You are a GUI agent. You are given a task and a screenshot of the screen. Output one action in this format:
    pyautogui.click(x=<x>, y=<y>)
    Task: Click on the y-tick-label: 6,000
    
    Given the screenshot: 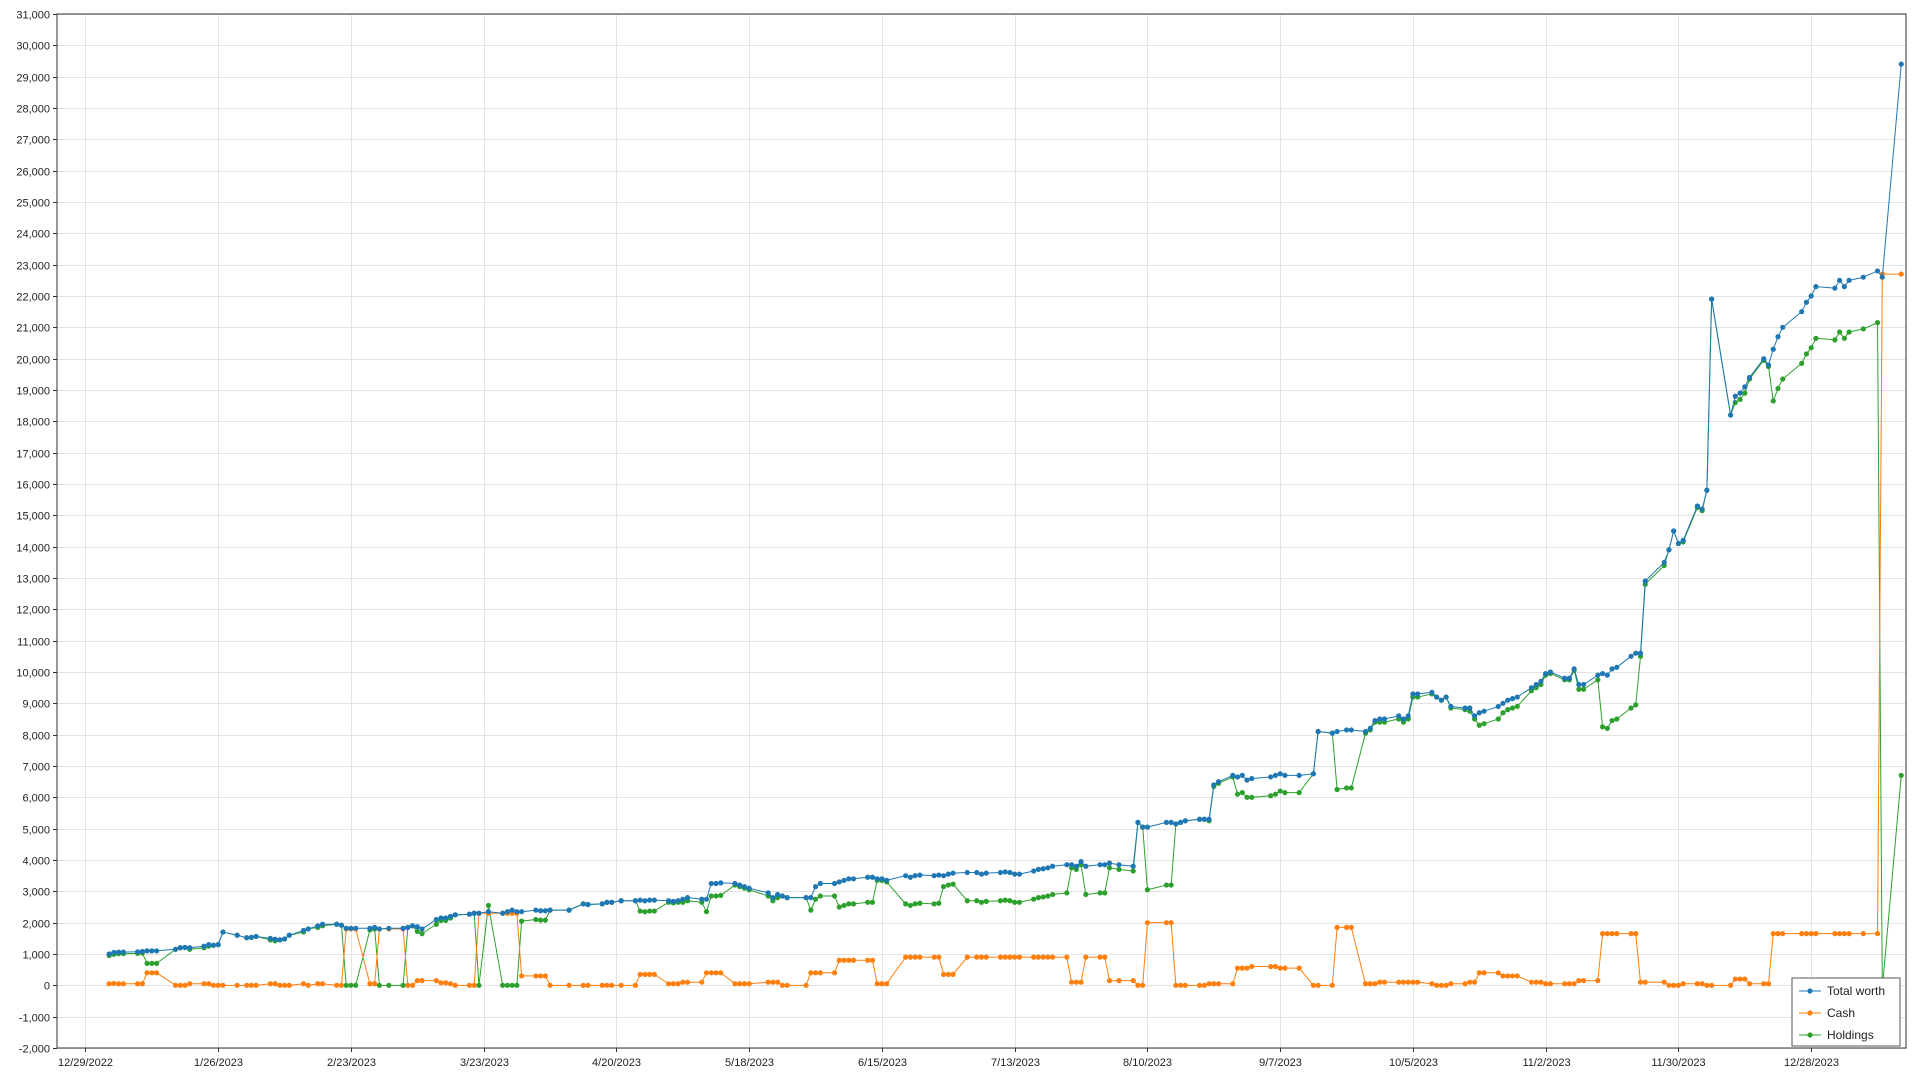 What is the action you would take?
    pyautogui.click(x=36, y=799)
    